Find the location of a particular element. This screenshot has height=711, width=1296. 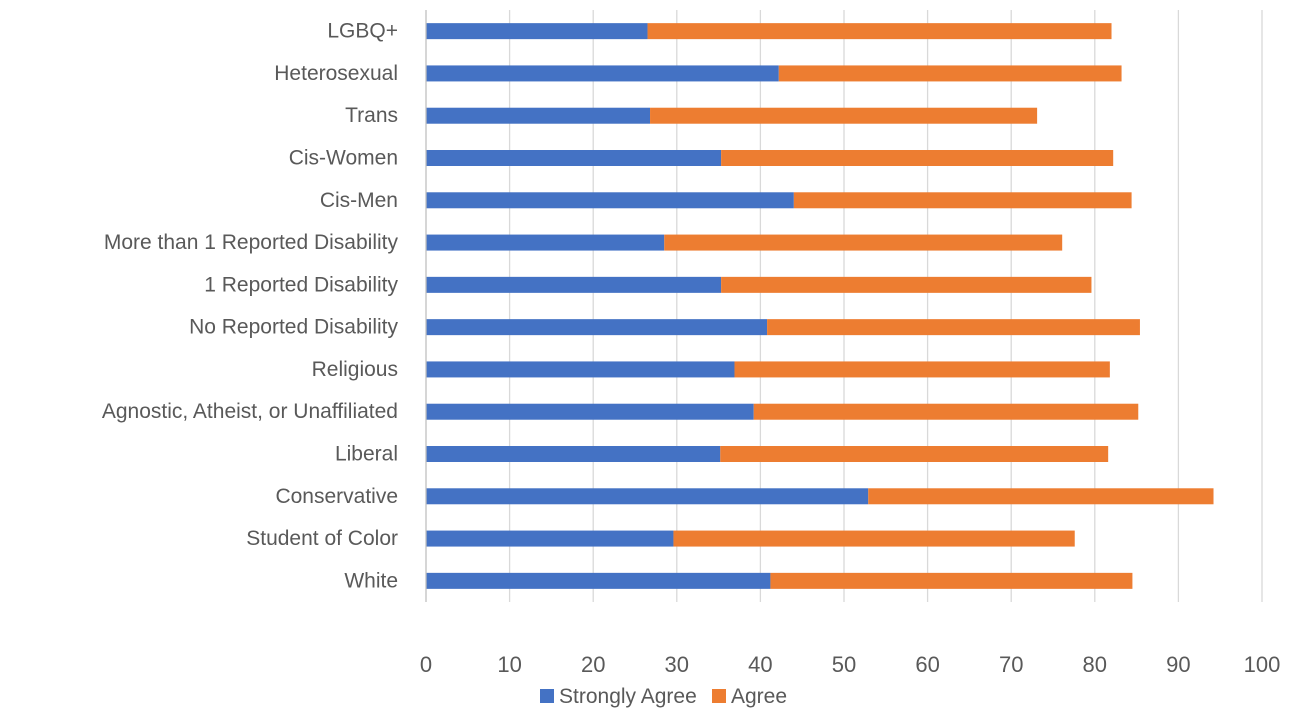

x-tick-label-70: 70 is located at coordinates (1011, 664).